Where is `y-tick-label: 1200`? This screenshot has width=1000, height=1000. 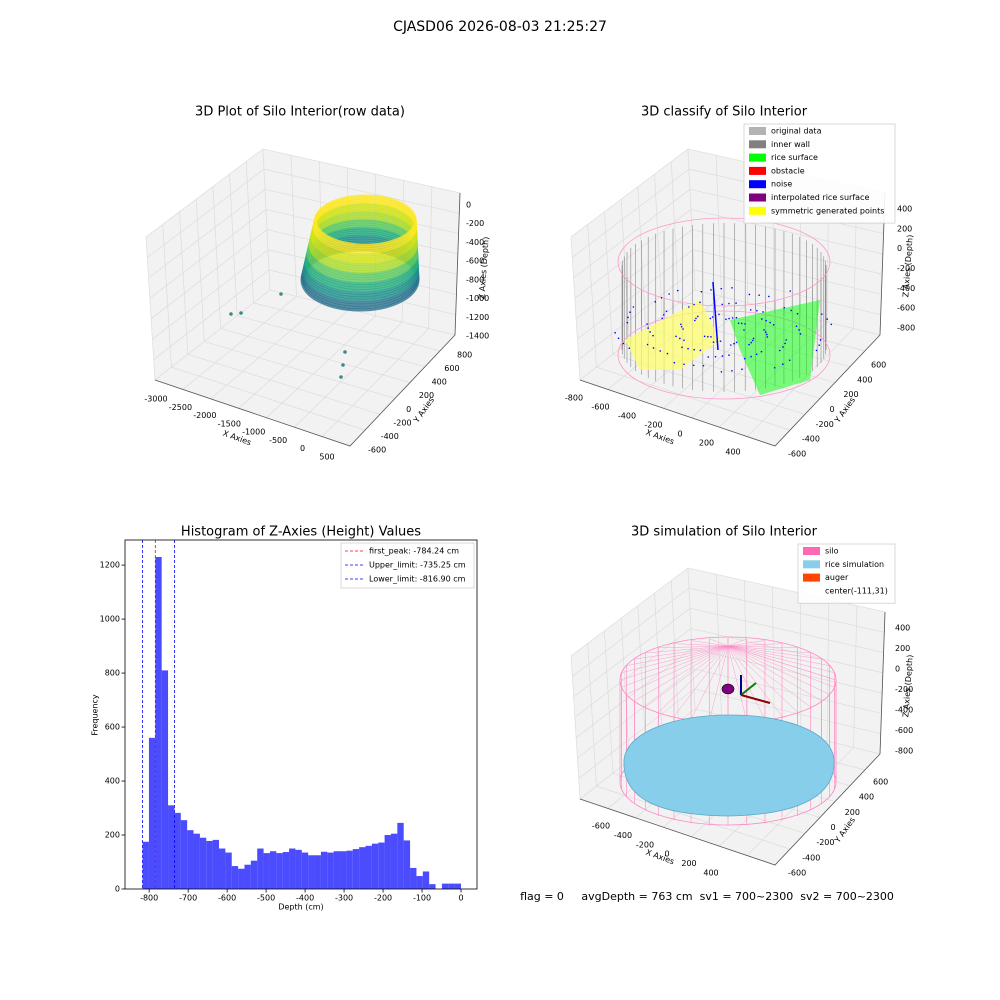
y-tick-label: 1200 is located at coordinates (110, 565).